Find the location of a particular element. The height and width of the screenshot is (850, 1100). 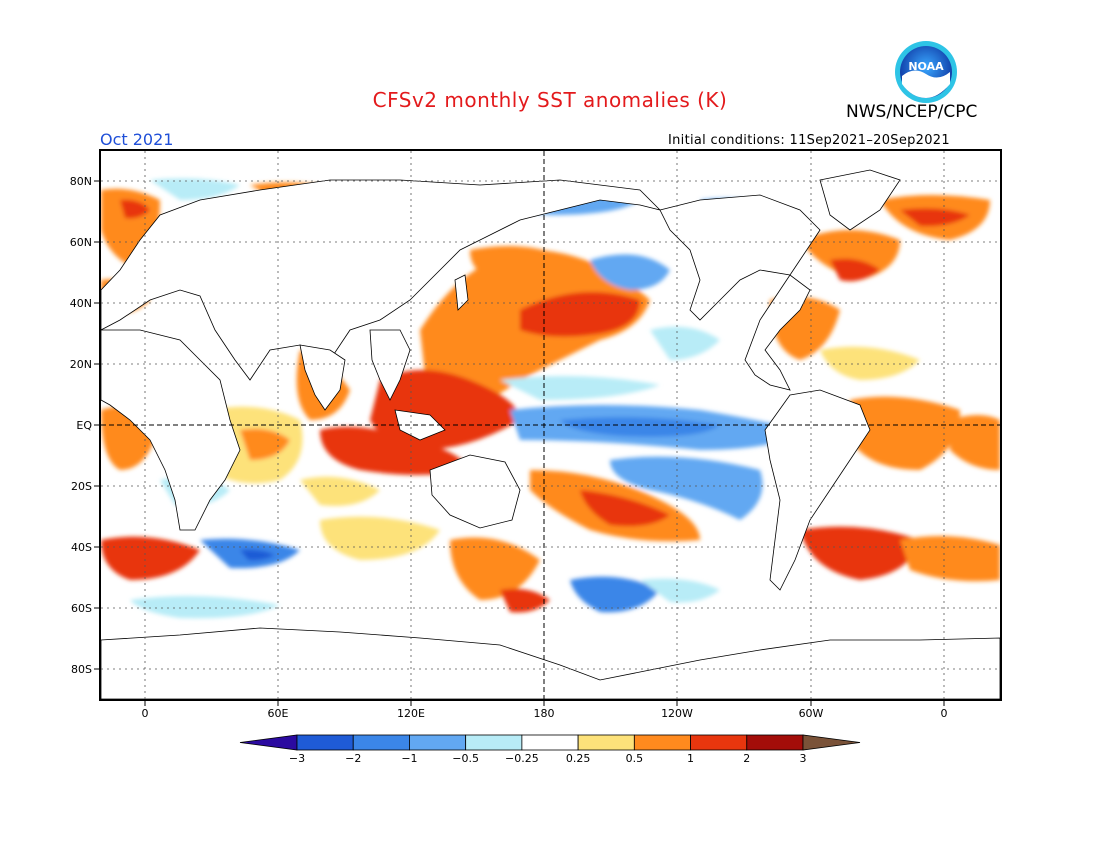

lon-label: 60E is located at coordinates (278, 713).